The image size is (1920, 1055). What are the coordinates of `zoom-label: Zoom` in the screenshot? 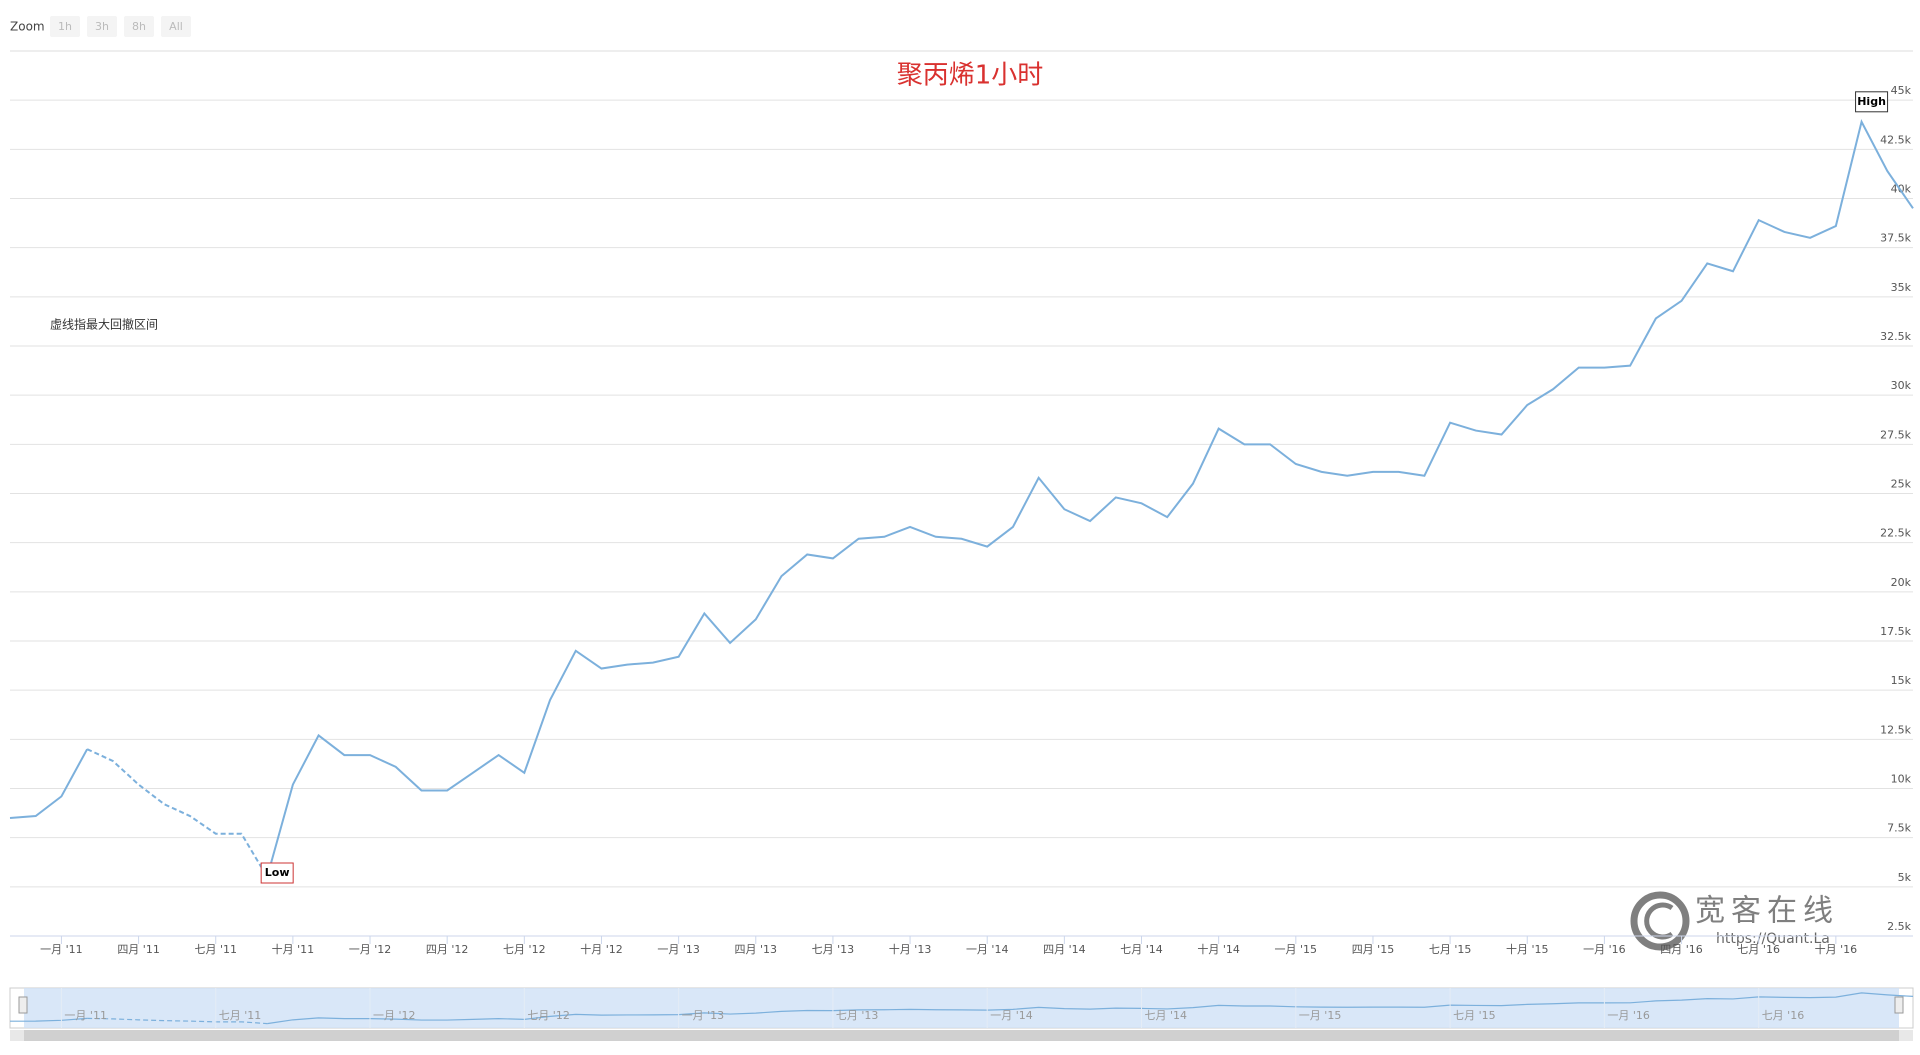 It's located at (27, 27).